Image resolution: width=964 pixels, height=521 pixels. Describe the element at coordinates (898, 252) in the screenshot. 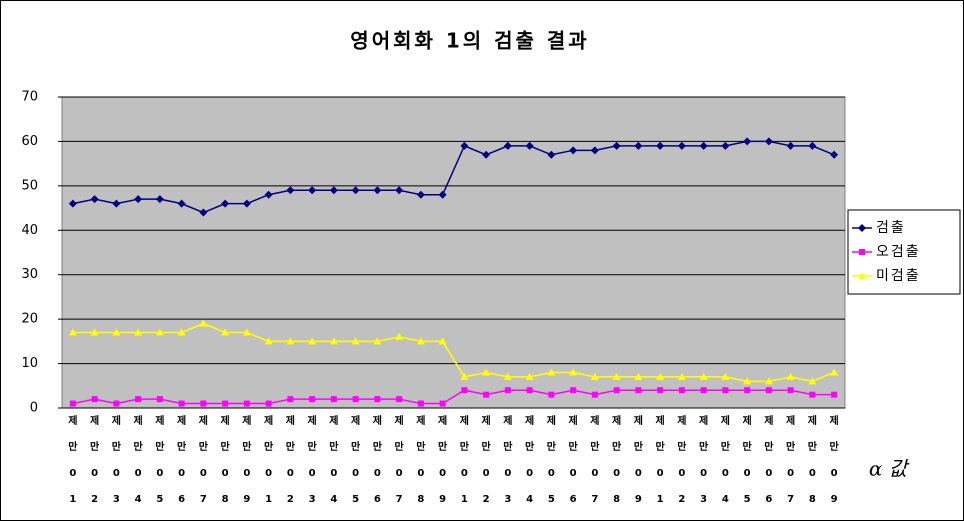

I see `legend-label: 오검출` at that location.